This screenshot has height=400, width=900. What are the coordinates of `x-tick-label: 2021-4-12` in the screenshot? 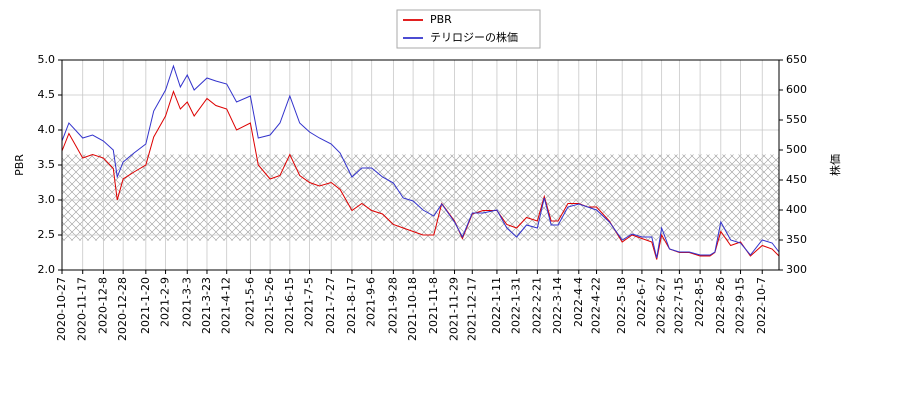 It's located at (226, 305).